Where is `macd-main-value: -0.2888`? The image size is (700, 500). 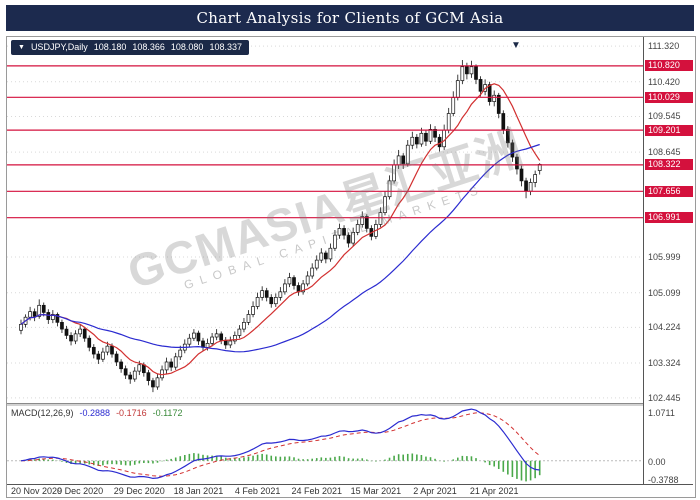 macd-main-value: -0.2888 is located at coordinates (95, 413).